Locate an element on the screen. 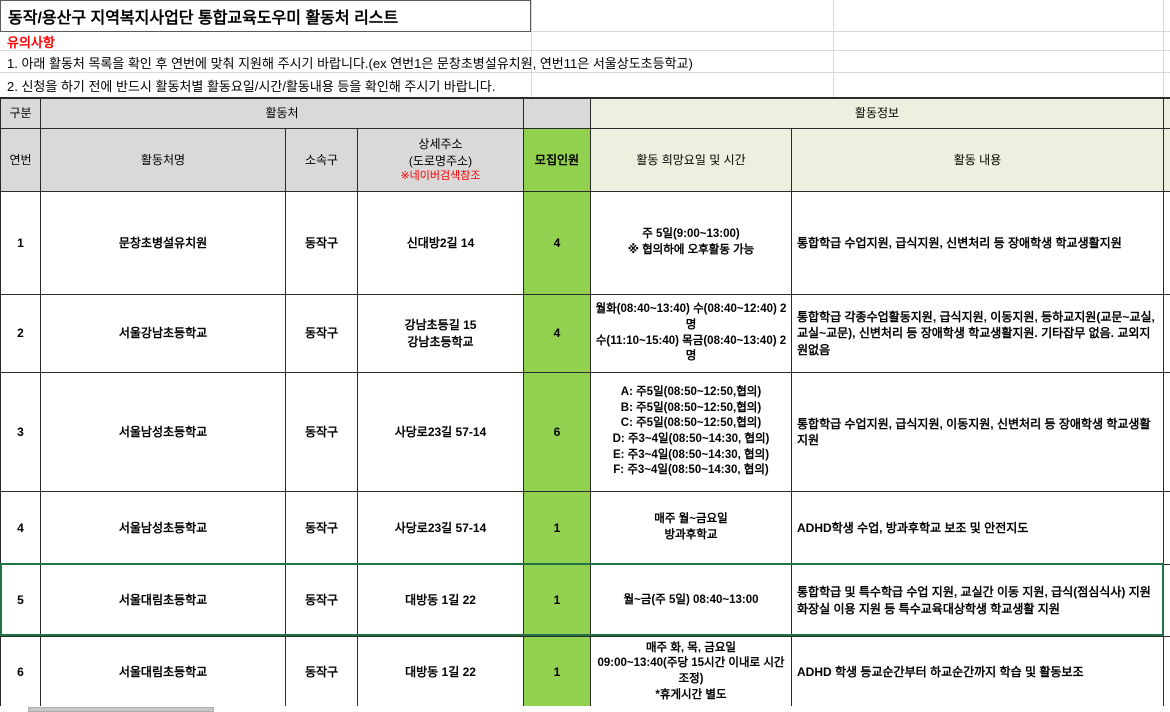  cell-no: 4 is located at coordinates (21, 528).